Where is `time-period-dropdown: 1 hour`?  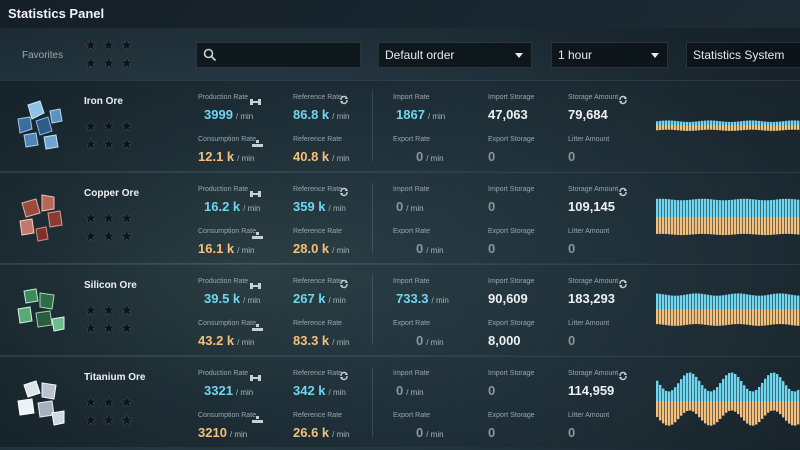
time-period-dropdown: 1 hour is located at coordinates (609, 55).